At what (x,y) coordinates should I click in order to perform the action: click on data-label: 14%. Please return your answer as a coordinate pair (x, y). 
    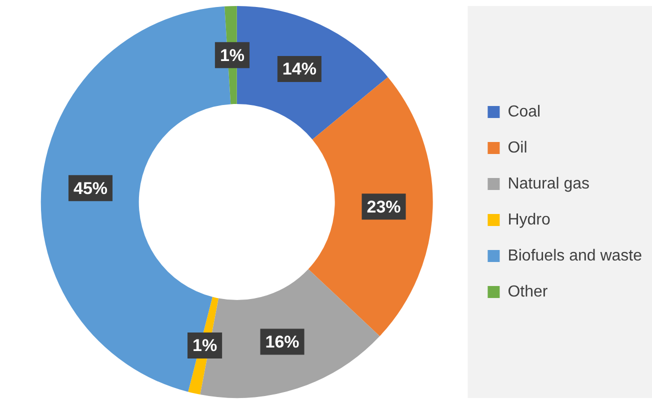
    Looking at the image, I should click on (299, 69).